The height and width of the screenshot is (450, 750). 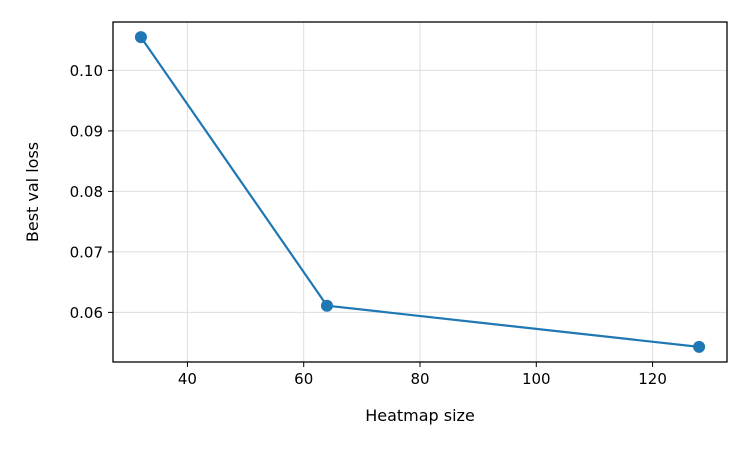 I want to click on y-tick-label: 0.06, so click(x=86, y=313).